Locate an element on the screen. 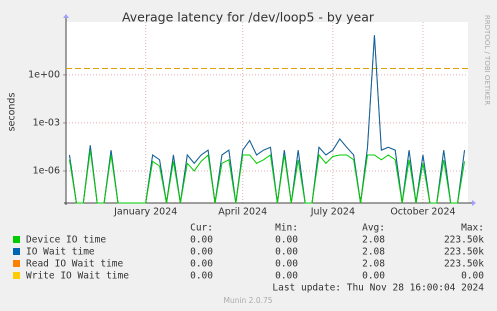 The width and height of the screenshot is (497, 311). x-tick-label: April 2024 is located at coordinates (242, 212).